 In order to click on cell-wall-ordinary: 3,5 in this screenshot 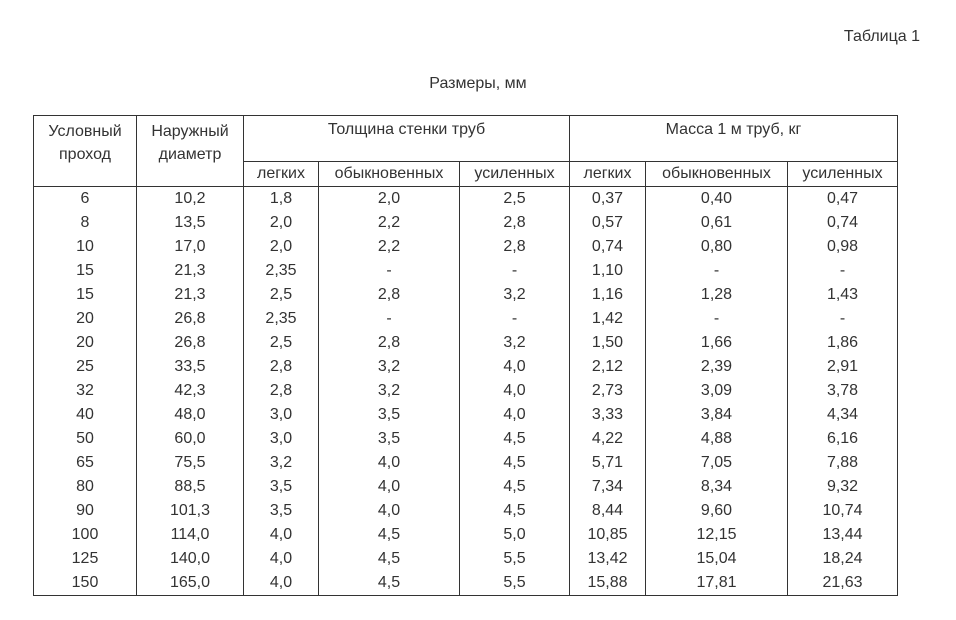, I will do `click(389, 415)`.